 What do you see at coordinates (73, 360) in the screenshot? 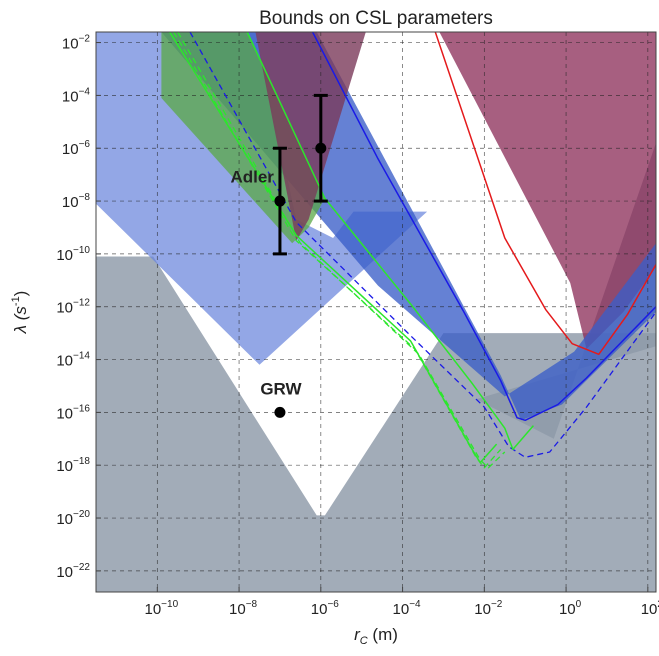
I see `y-tick-label: 10⁻¹⁴` at bounding box center [73, 360].